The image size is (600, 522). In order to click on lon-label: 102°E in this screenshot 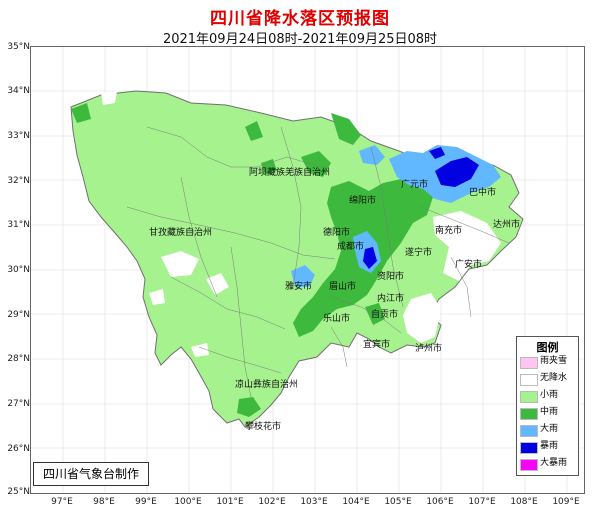, I will do `click(272, 502)`.